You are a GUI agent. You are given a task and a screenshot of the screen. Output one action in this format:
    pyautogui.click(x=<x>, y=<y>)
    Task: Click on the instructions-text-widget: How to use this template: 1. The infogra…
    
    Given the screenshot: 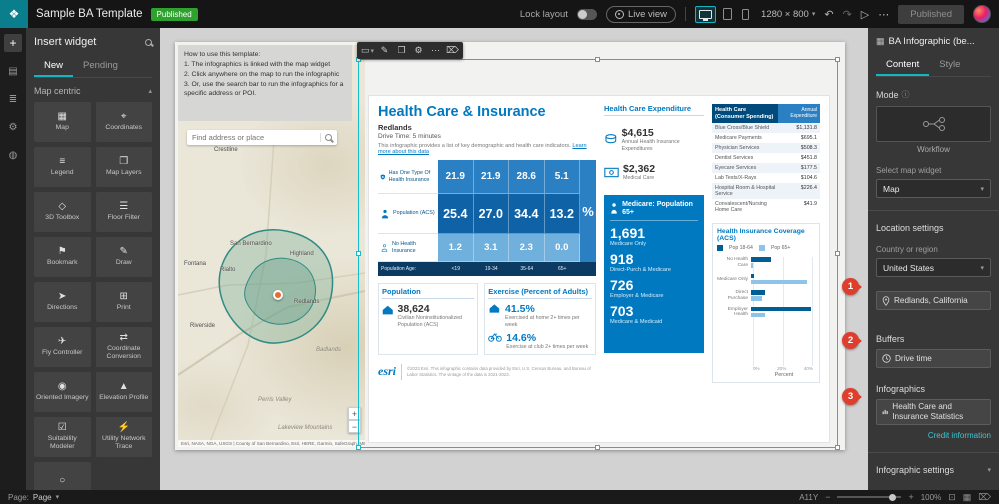 What is the action you would take?
    pyautogui.click(x=265, y=83)
    